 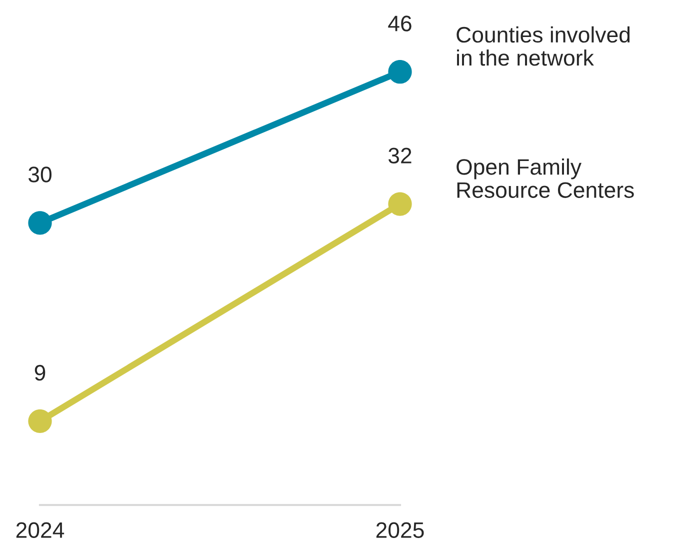 I want to click on data-label: 30, so click(x=40, y=174).